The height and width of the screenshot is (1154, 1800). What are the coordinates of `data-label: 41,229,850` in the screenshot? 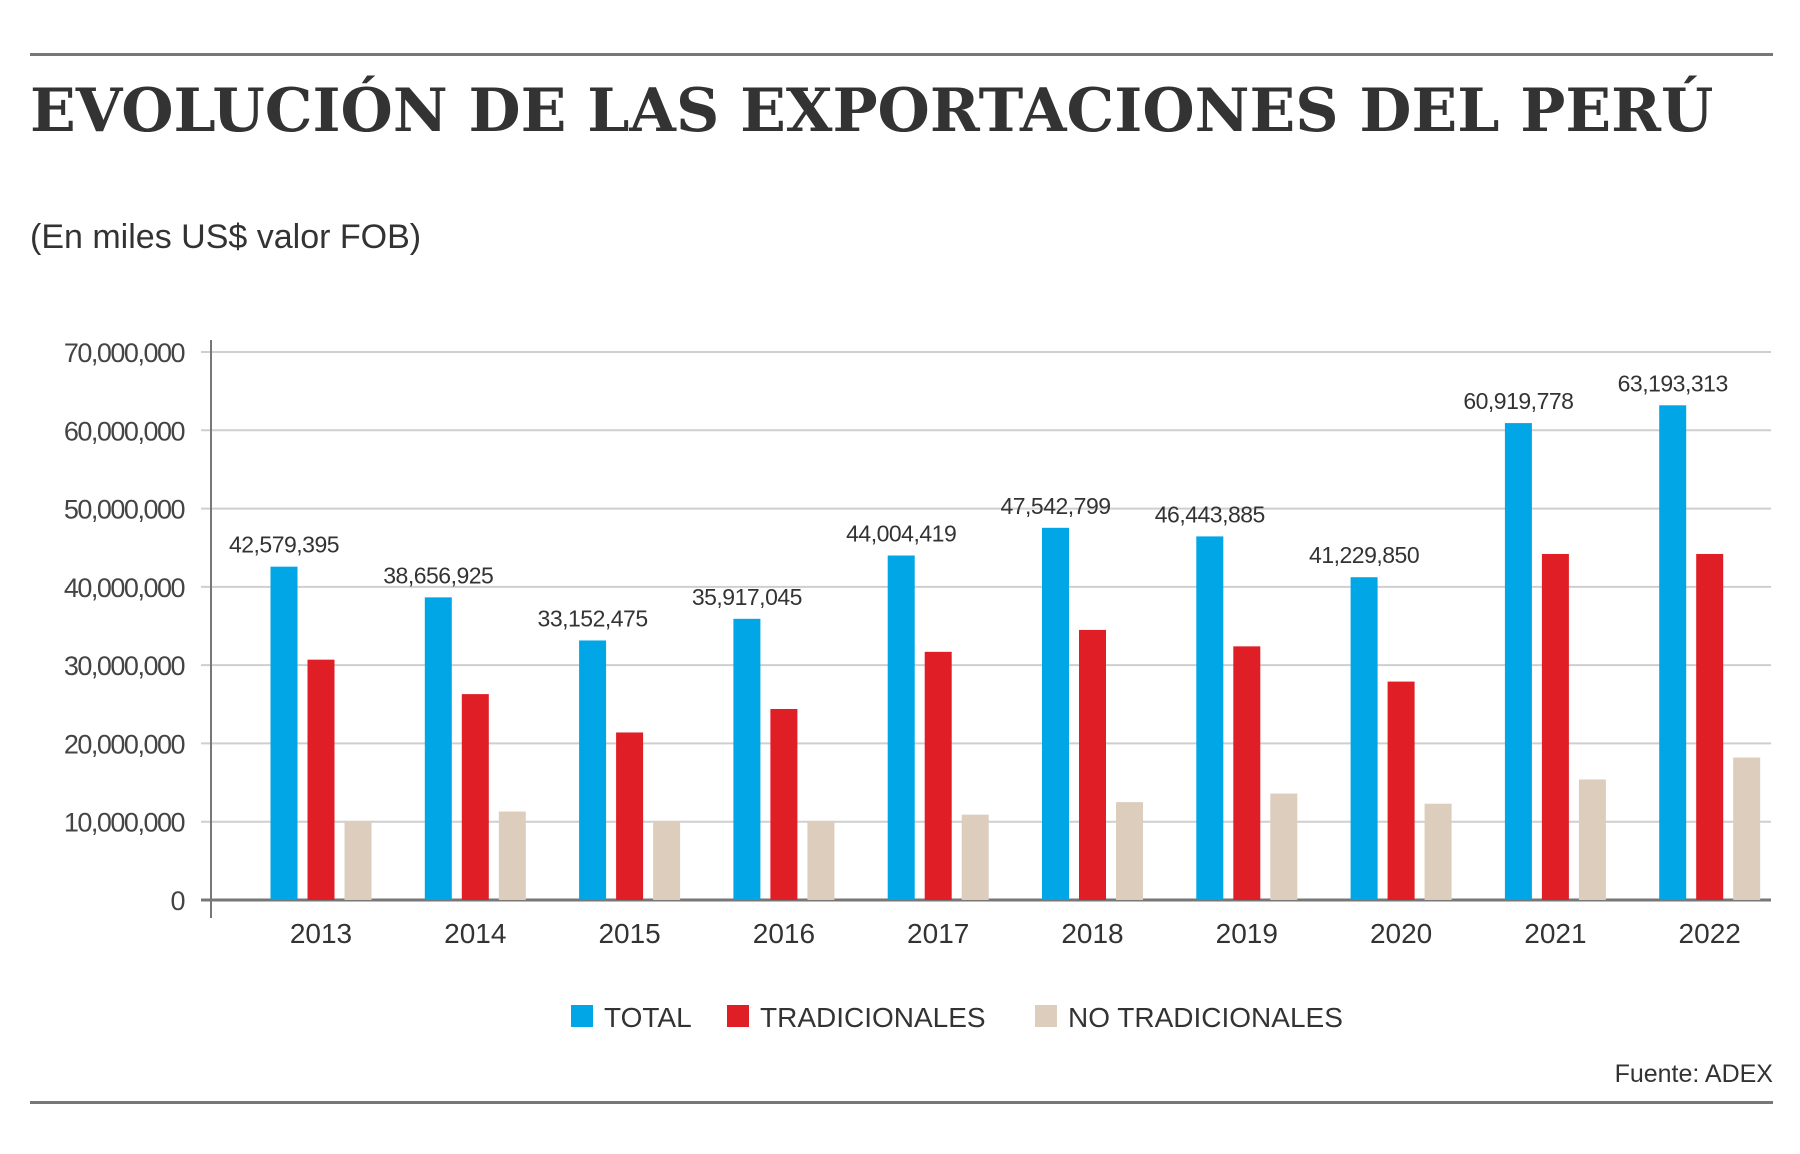 It's located at (1364, 555).